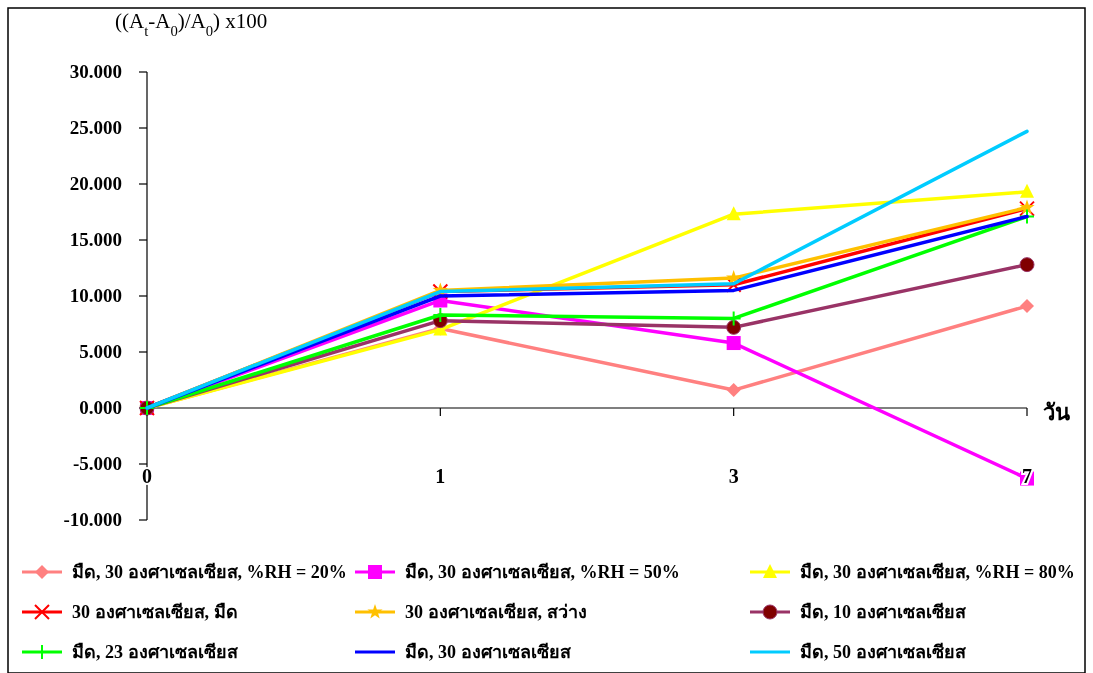 This screenshot has width=1093, height=673. Describe the element at coordinates (97, 463) in the screenshot. I see `y-tick-label: -5.000` at that location.